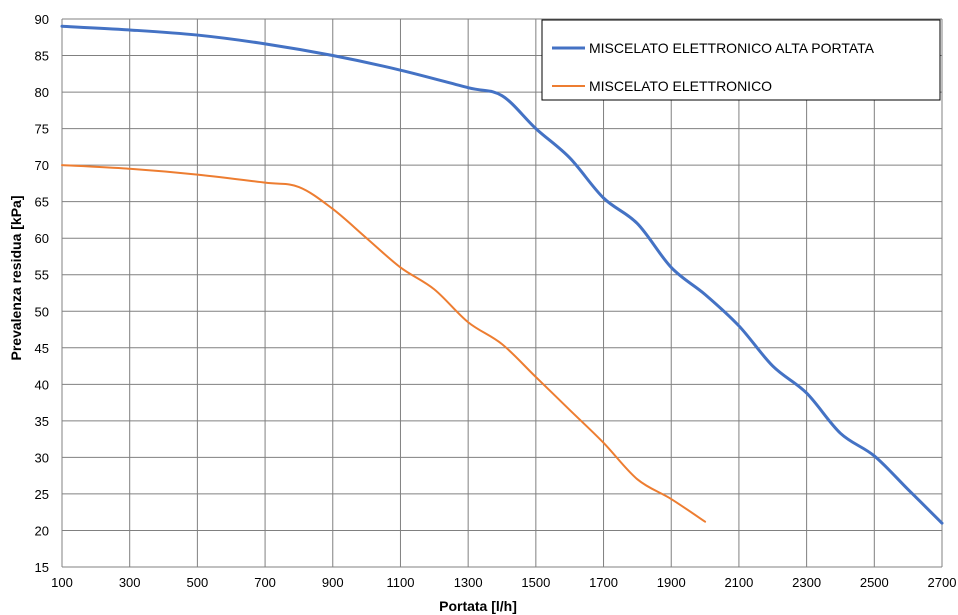 The image size is (958, 615). What do you see at coordinates (42, 457) in the screenshot?
I see `y-tick-label: 30` at bounding box center [42, 457].